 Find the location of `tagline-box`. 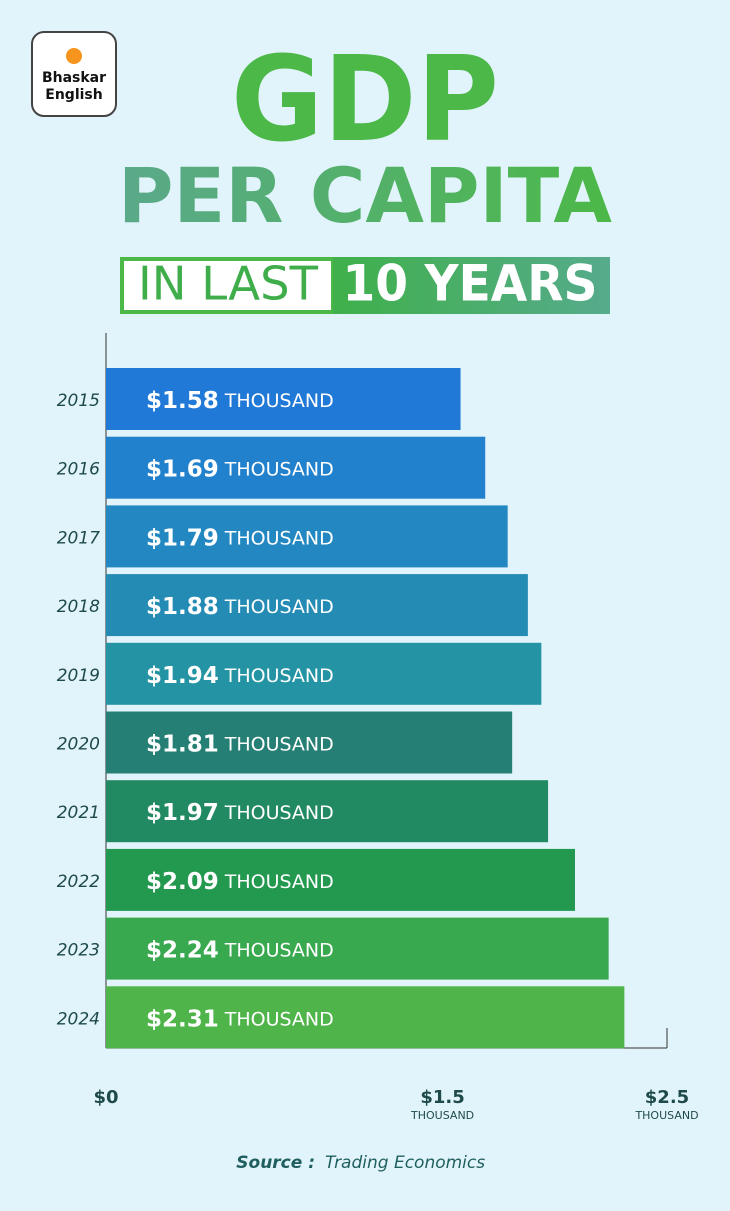

tagline-box is located at coordinates (227, 285).